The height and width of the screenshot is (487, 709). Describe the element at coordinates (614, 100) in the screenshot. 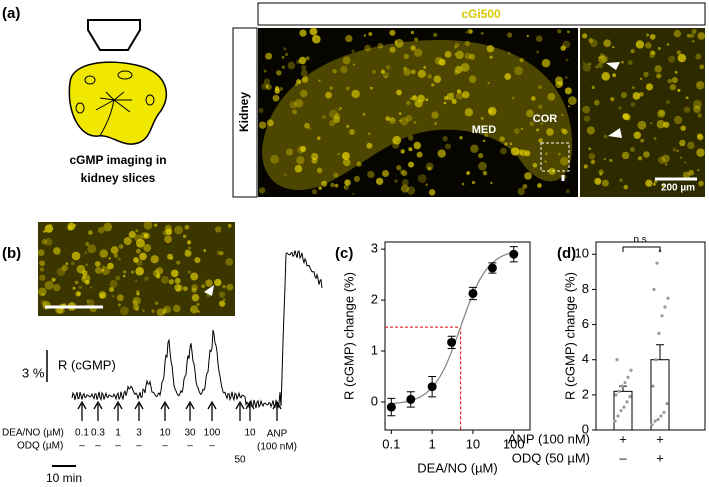

I see `arrowhead` at that location.